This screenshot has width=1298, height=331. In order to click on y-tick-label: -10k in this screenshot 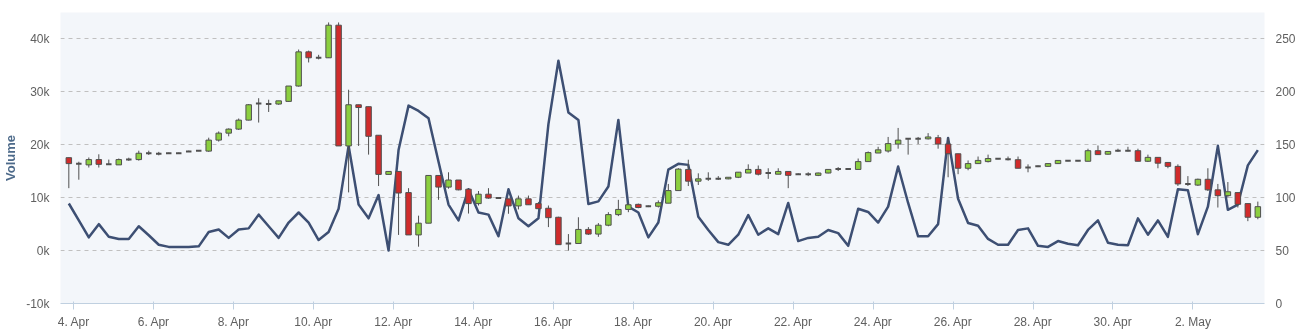, I will do `click(38, 303)`.